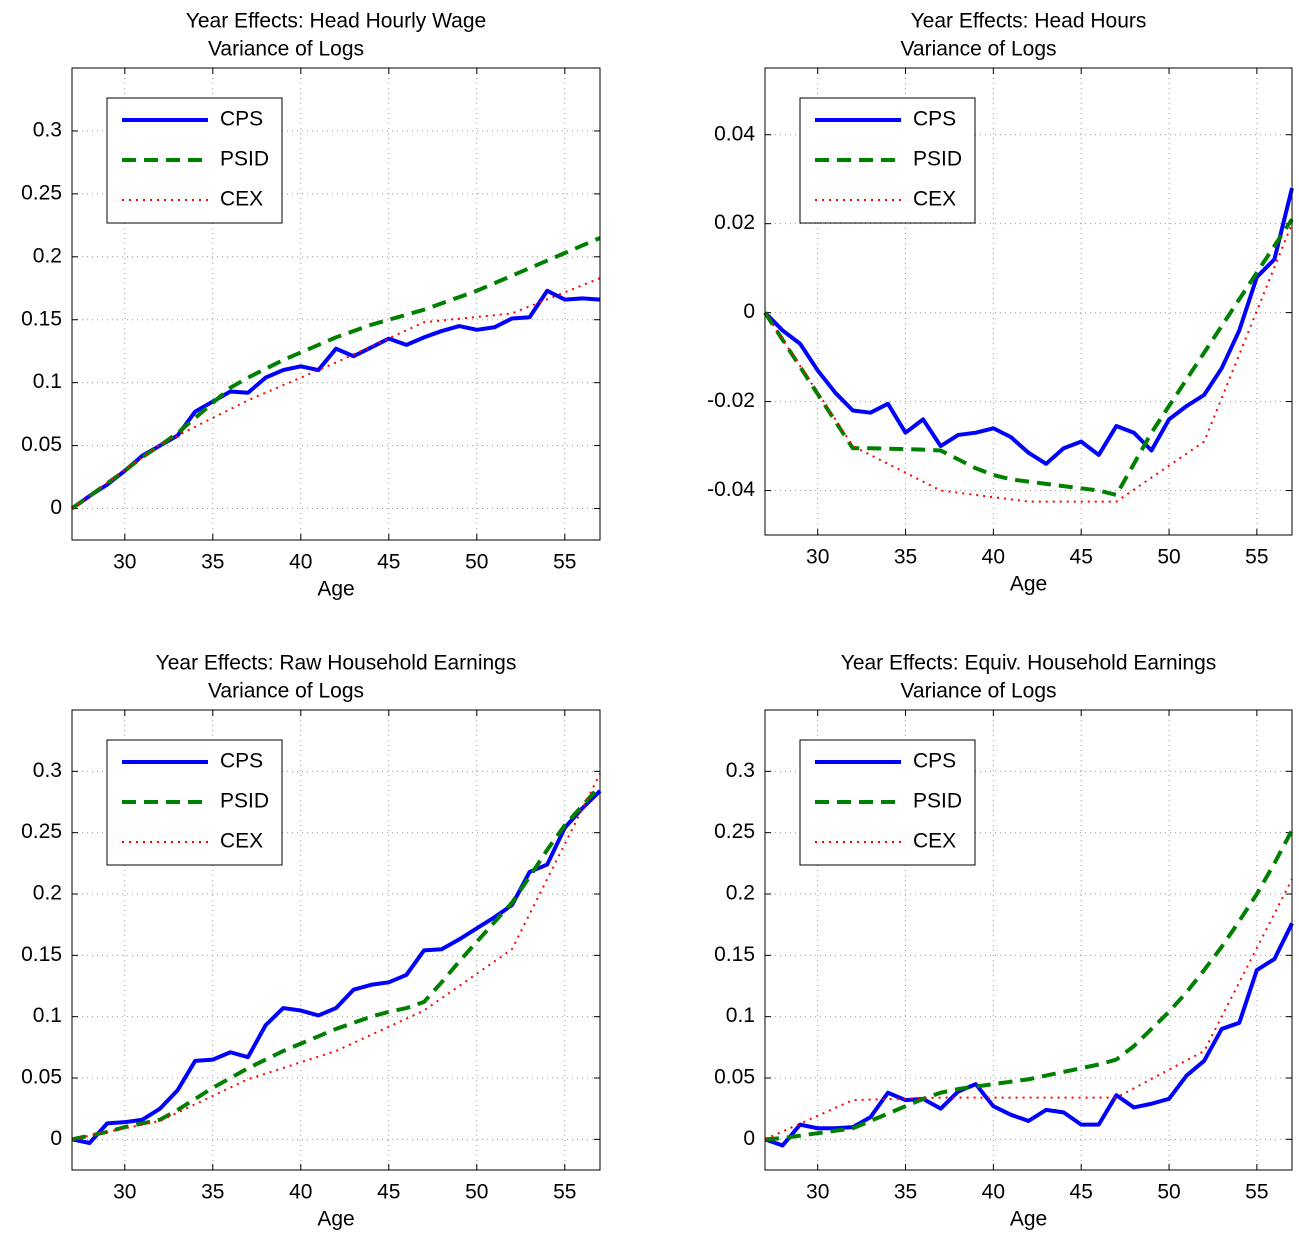 Image resolution: width=1299 pixels, height=1237 pixels. Describe the element at coordinates (336, 663) in the screenshot. I see `chart-title: Year Effects: Raw Household Earnings` at that location.